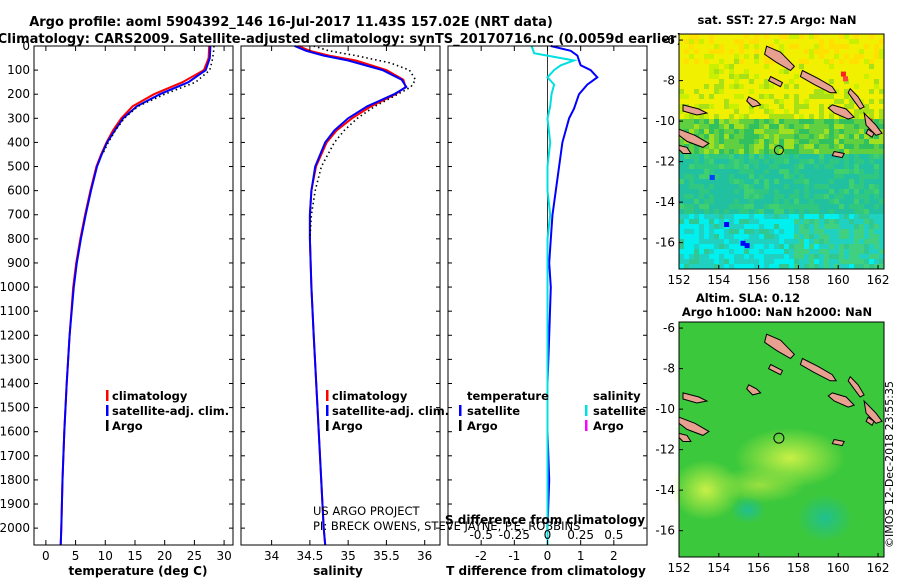 The height and width of the screenshot is (580, 900). Describe the element at coordinates (758, 568) in the screenshot. I see `map-x-tick-label: 156` at that location.